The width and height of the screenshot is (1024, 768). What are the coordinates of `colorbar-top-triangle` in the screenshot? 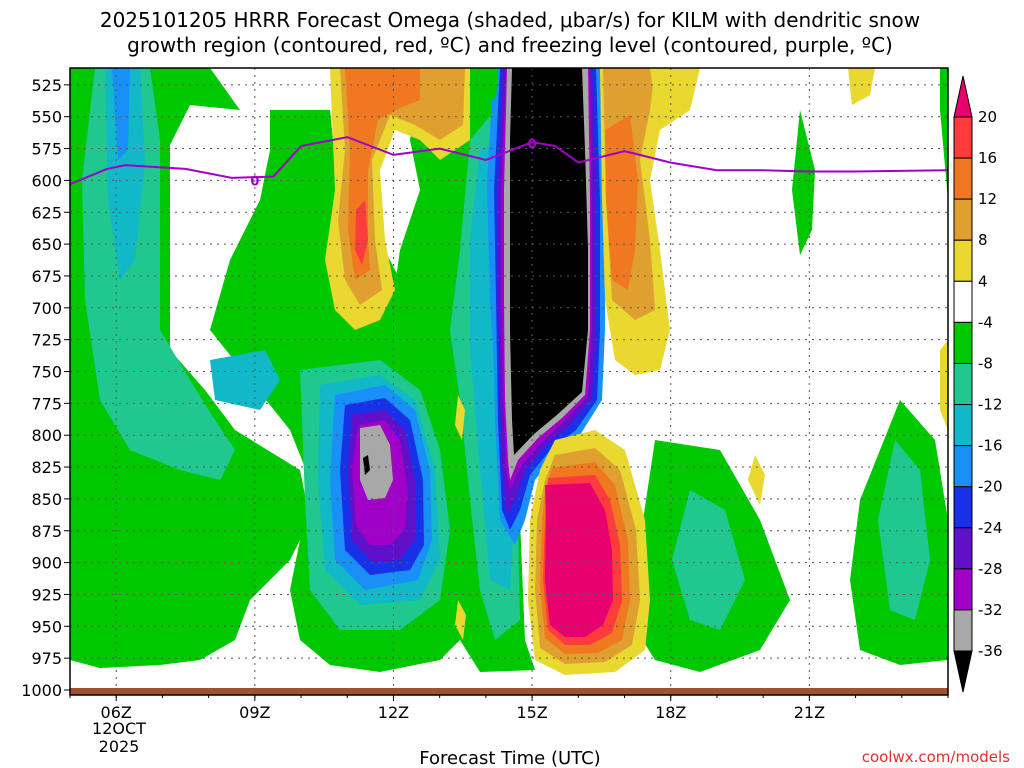 It's located at (963, 96).